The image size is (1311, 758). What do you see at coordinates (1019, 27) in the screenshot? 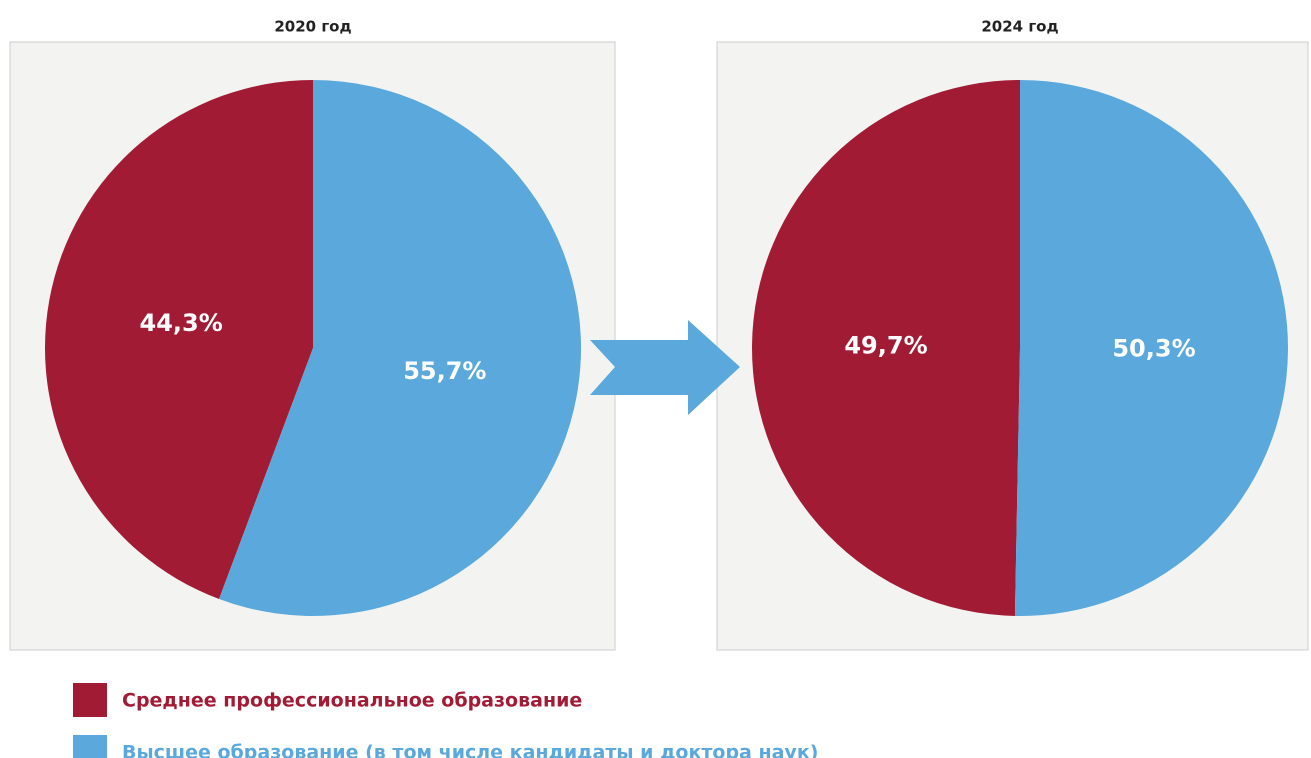
I see `chart-title: 2024 год` at bounding box center [1019, 27].